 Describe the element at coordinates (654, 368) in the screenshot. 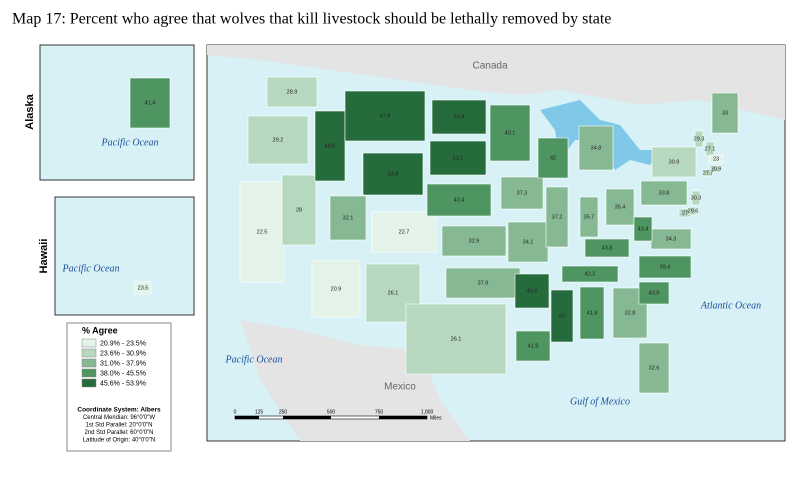

I see `state-value: 32.6` at that location.